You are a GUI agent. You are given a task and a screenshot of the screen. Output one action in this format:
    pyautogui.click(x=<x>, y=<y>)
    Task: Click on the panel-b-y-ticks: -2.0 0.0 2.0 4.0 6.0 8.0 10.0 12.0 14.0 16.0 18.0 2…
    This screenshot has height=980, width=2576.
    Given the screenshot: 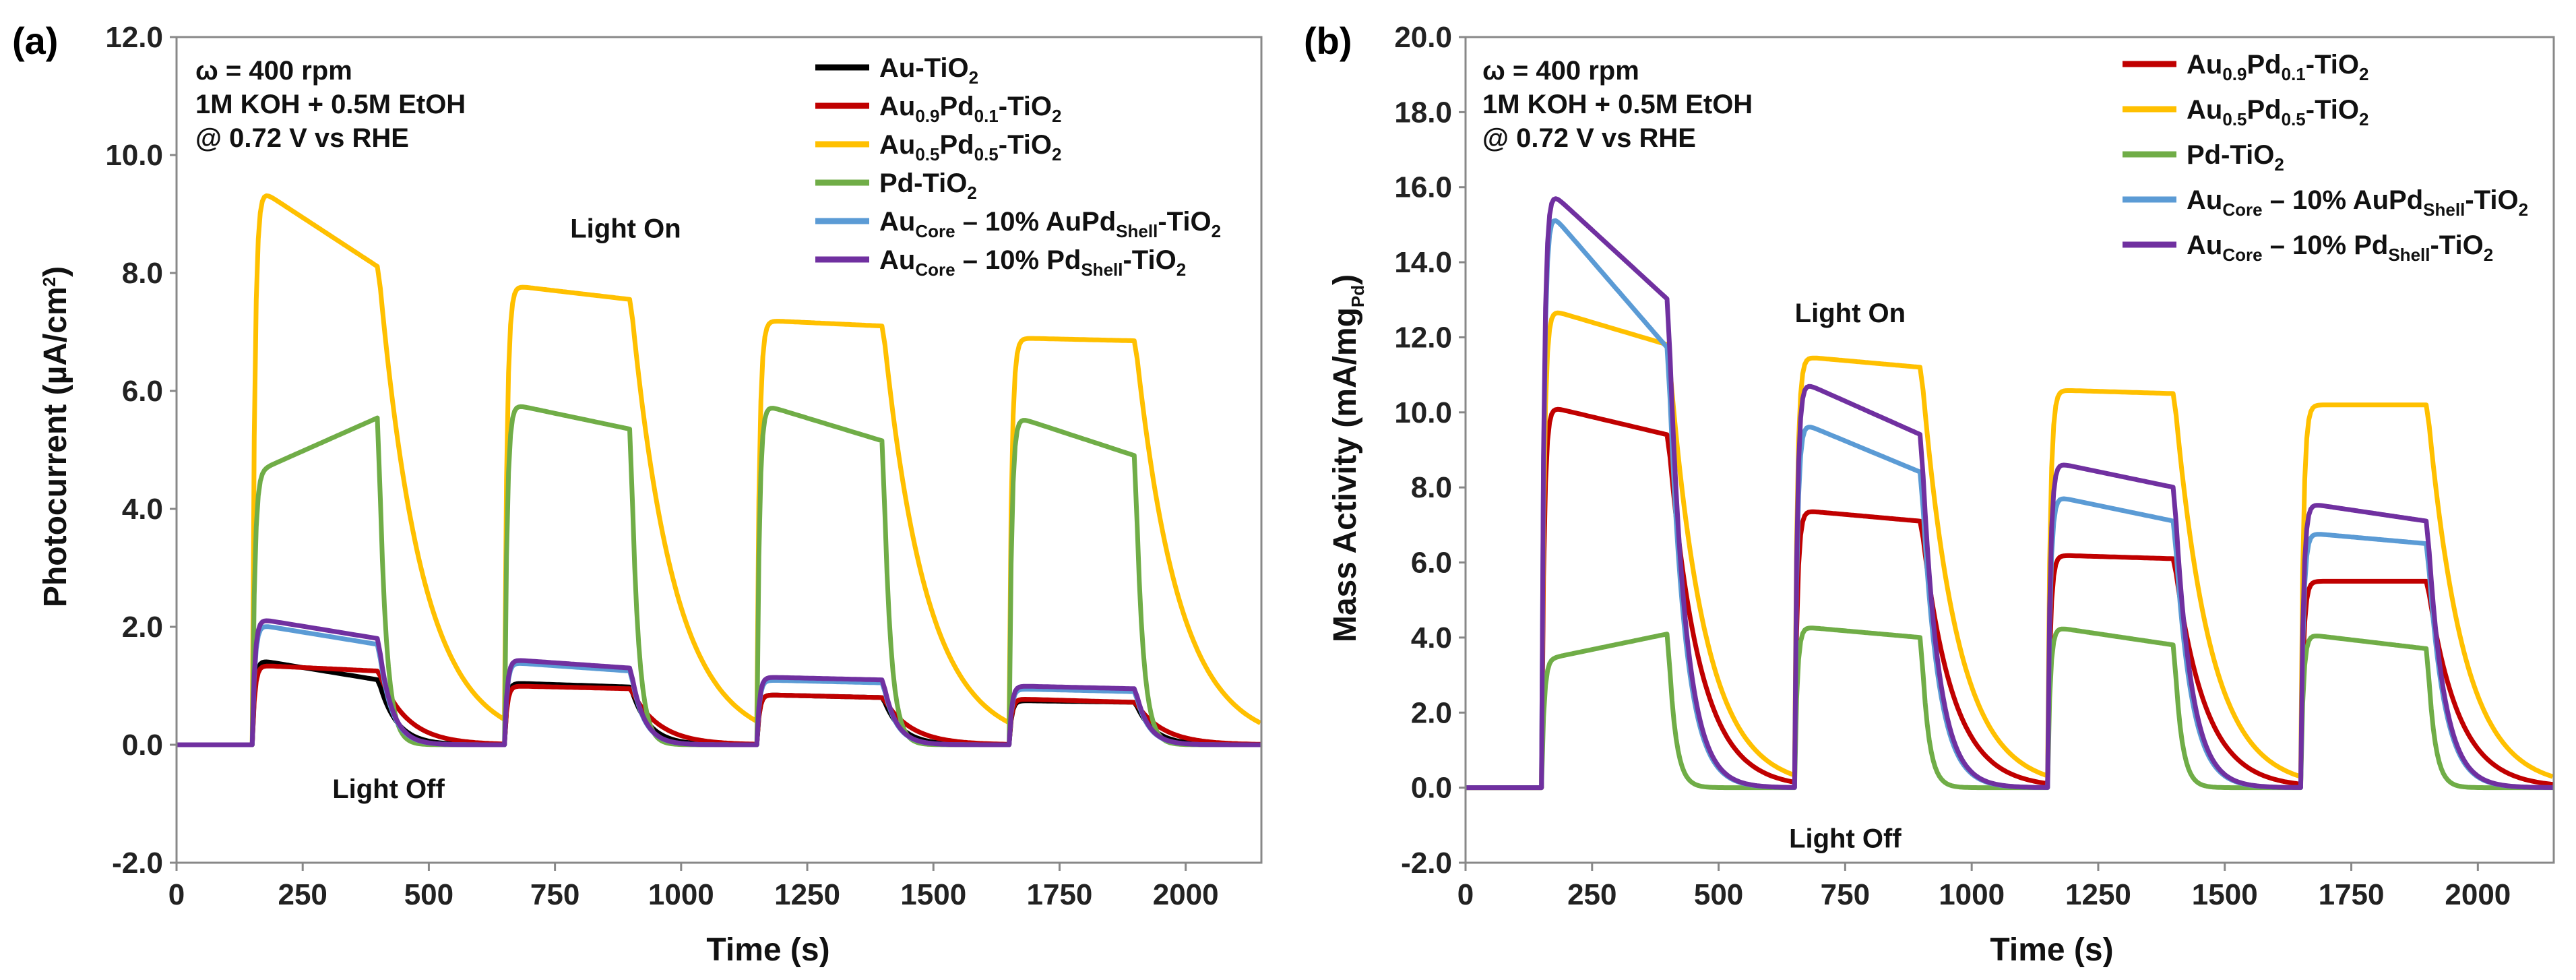 What is the action you would take?
    pyautogui.click(x=1430, y=451)
    